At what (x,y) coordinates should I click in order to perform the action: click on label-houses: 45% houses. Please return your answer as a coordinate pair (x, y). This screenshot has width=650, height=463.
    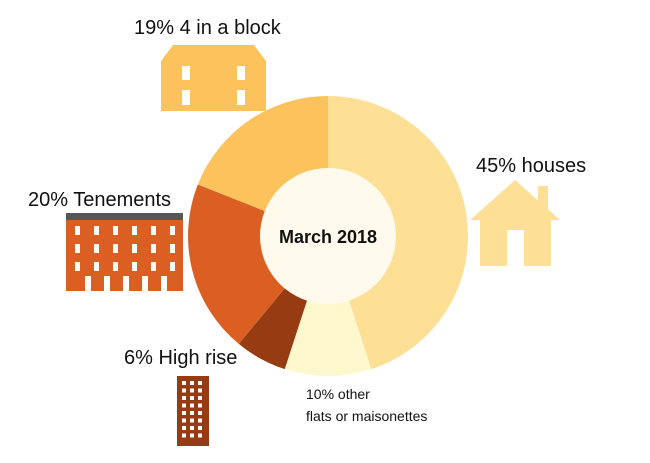
    Looking at the image, I should click on (531, 166).